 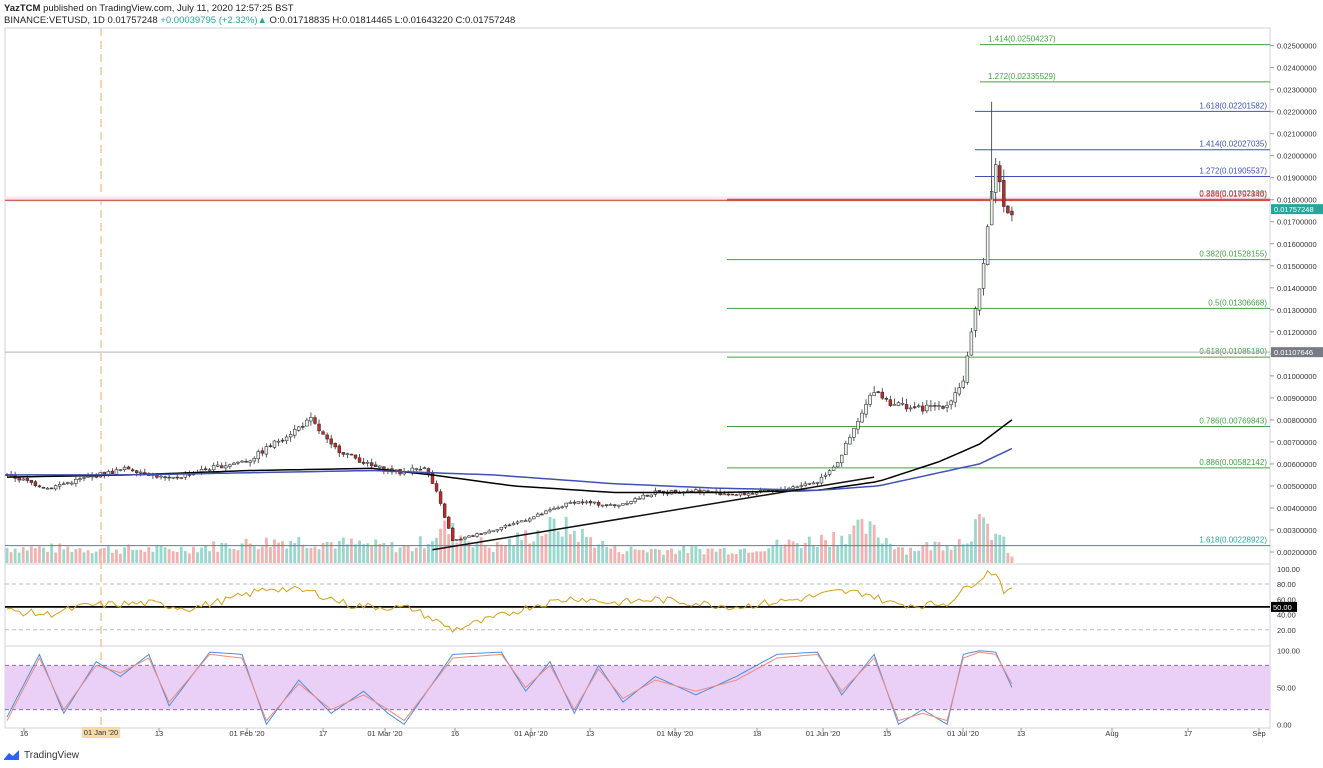 What do you see at coordinates (1297, 46) in the screenshot?
I see `y-tick-label: 0.02500000` at bounding box center [1297, 46].